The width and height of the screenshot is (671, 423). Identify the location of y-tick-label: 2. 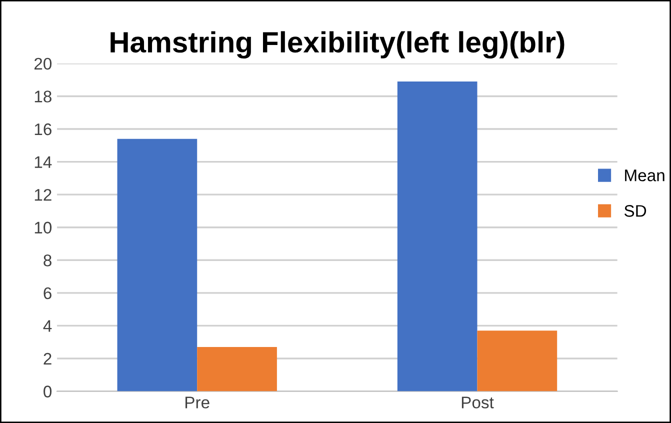
(48, 358).